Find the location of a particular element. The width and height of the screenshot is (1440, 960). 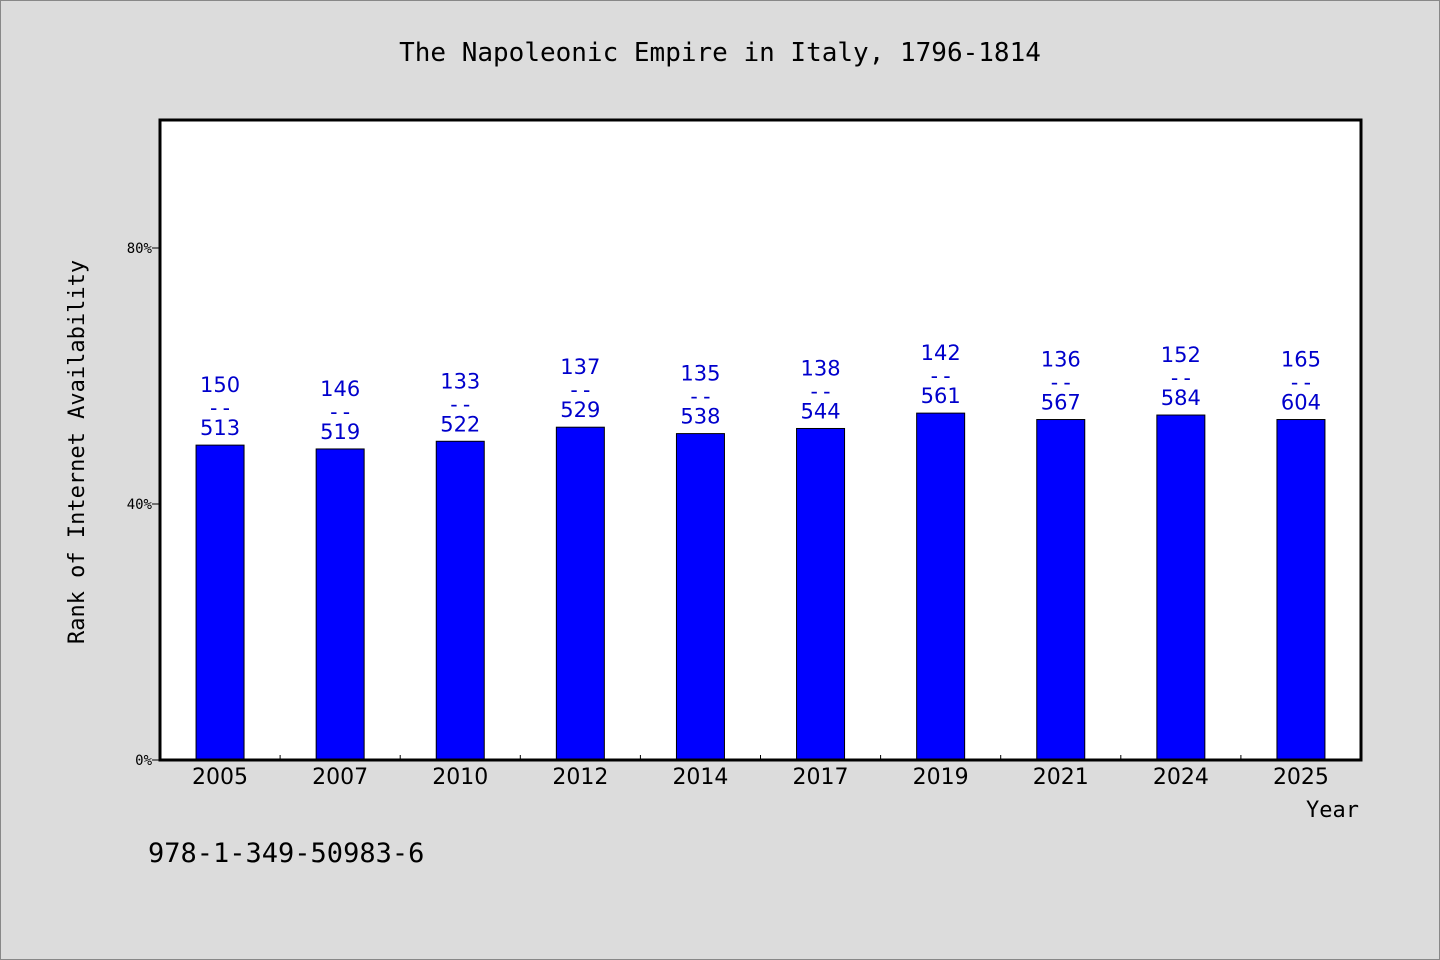

bar-2021 is located at coordinates (1061, 590).